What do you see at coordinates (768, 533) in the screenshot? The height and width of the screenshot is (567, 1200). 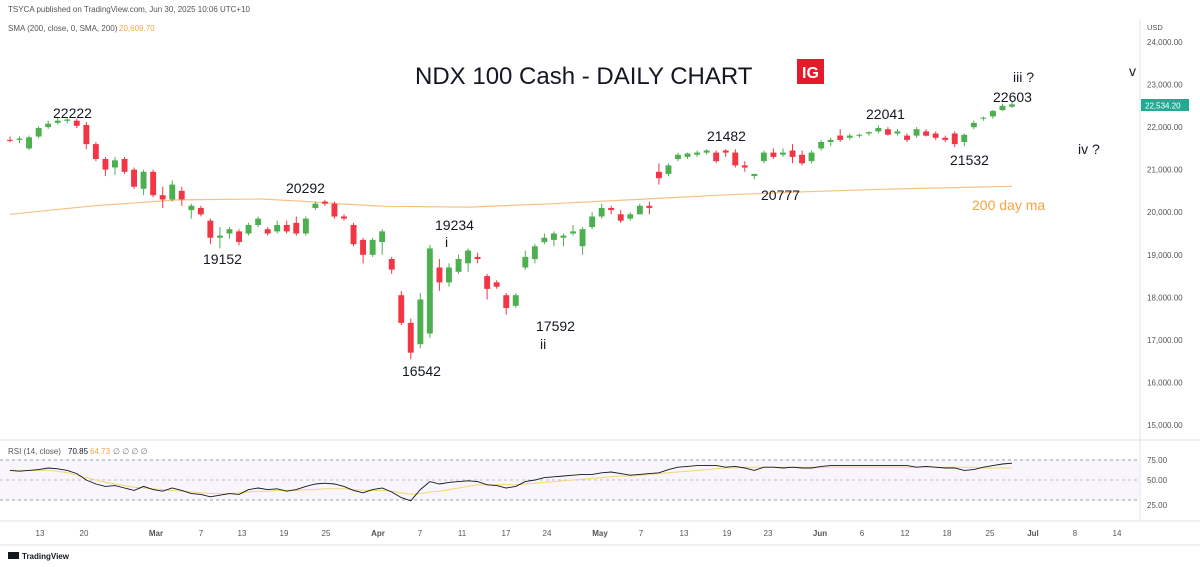 I see `time-tick: 23` at bounding box center [768, 533].